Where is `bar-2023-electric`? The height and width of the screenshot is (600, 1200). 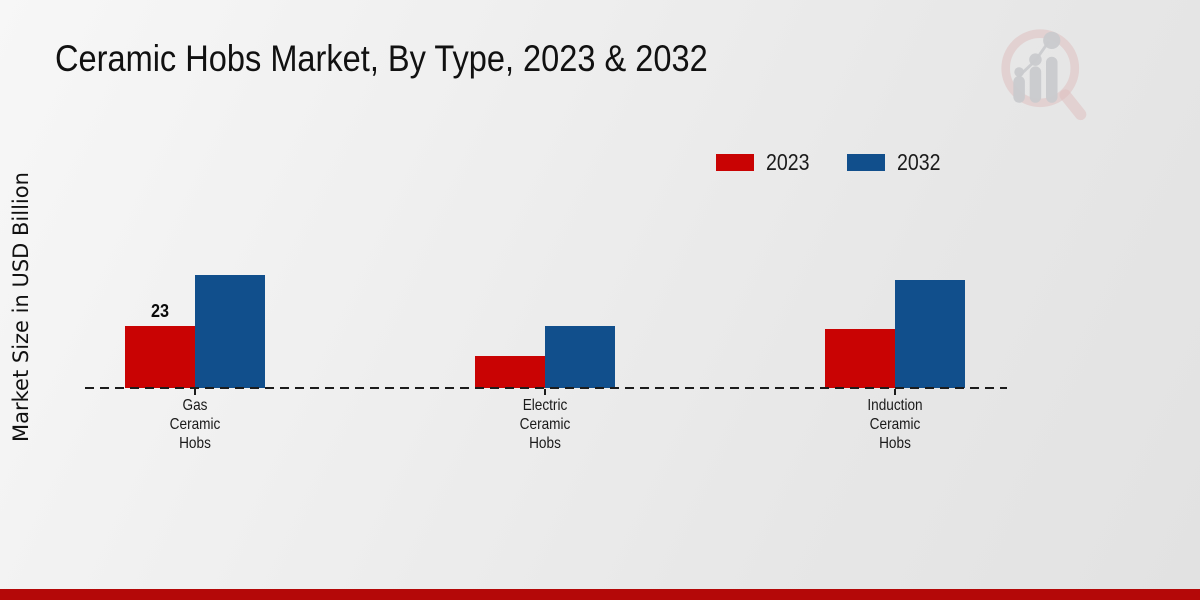
bar-2023-electric is located at coordinates (510, 372).